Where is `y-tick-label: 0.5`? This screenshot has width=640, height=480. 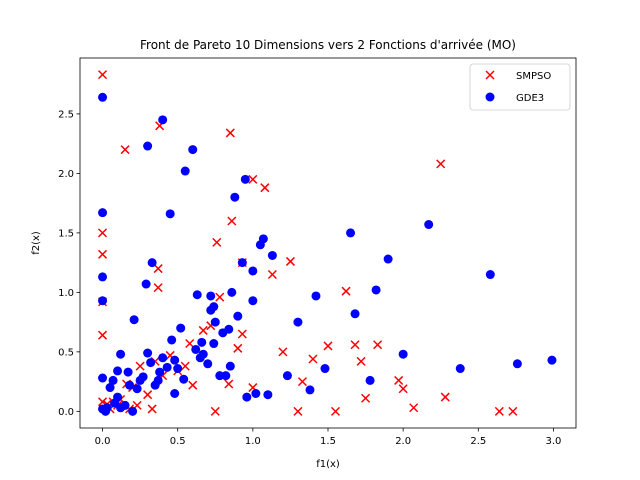
y-tick-label: 0.5 is located at coordinates (66, 352).